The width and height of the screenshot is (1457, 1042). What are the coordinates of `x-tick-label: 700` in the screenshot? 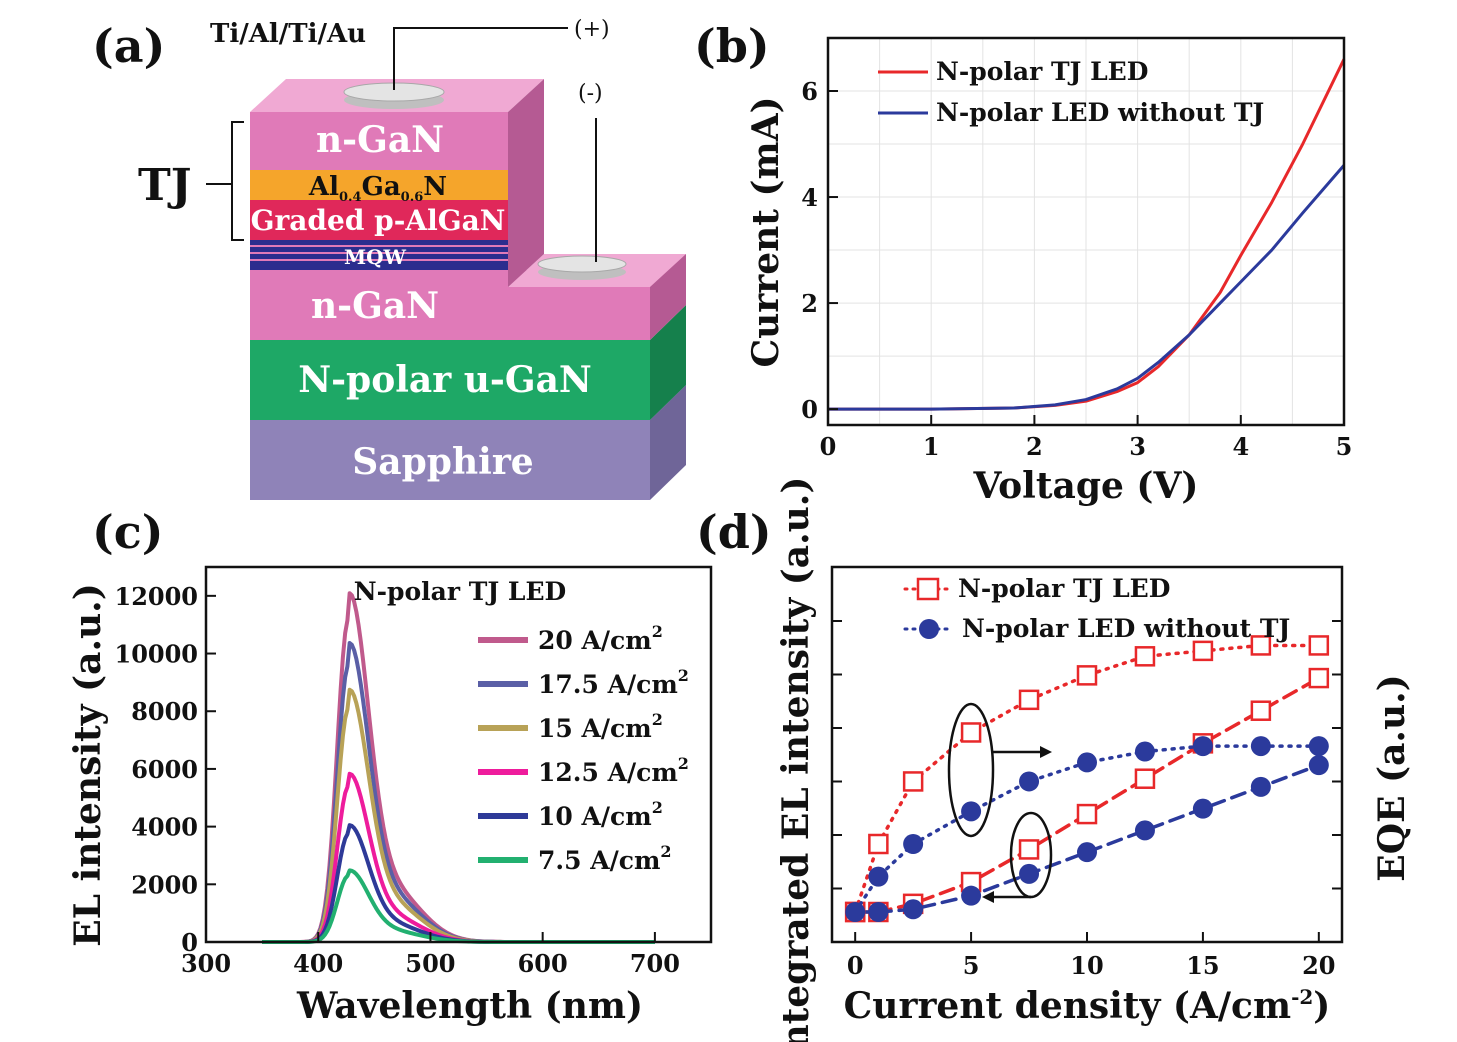 It's located at (655, 963).